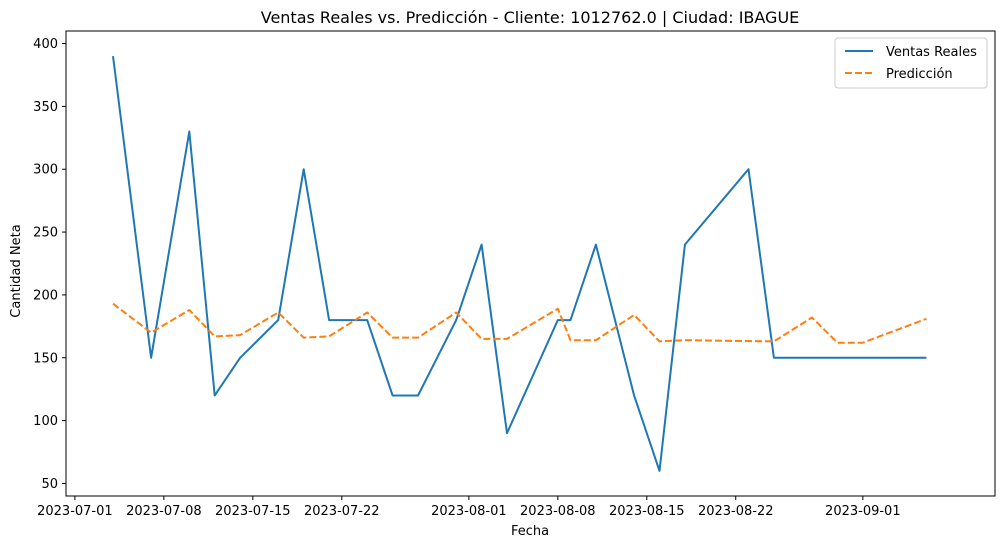 The image size is (1005, 548). Describe the element at coordinates (342, 511) in the screenshot. I see `x-tick-label: 2023-07-22` at that location.